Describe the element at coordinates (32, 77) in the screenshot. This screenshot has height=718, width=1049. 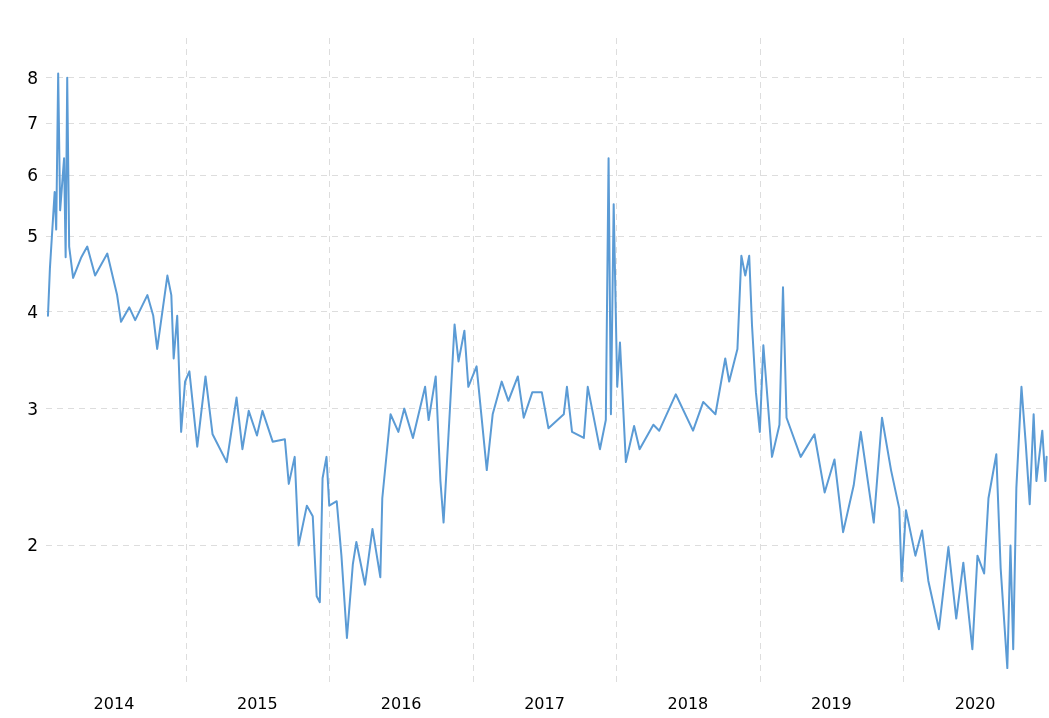
I see `y-tick-label: 8` at that location.